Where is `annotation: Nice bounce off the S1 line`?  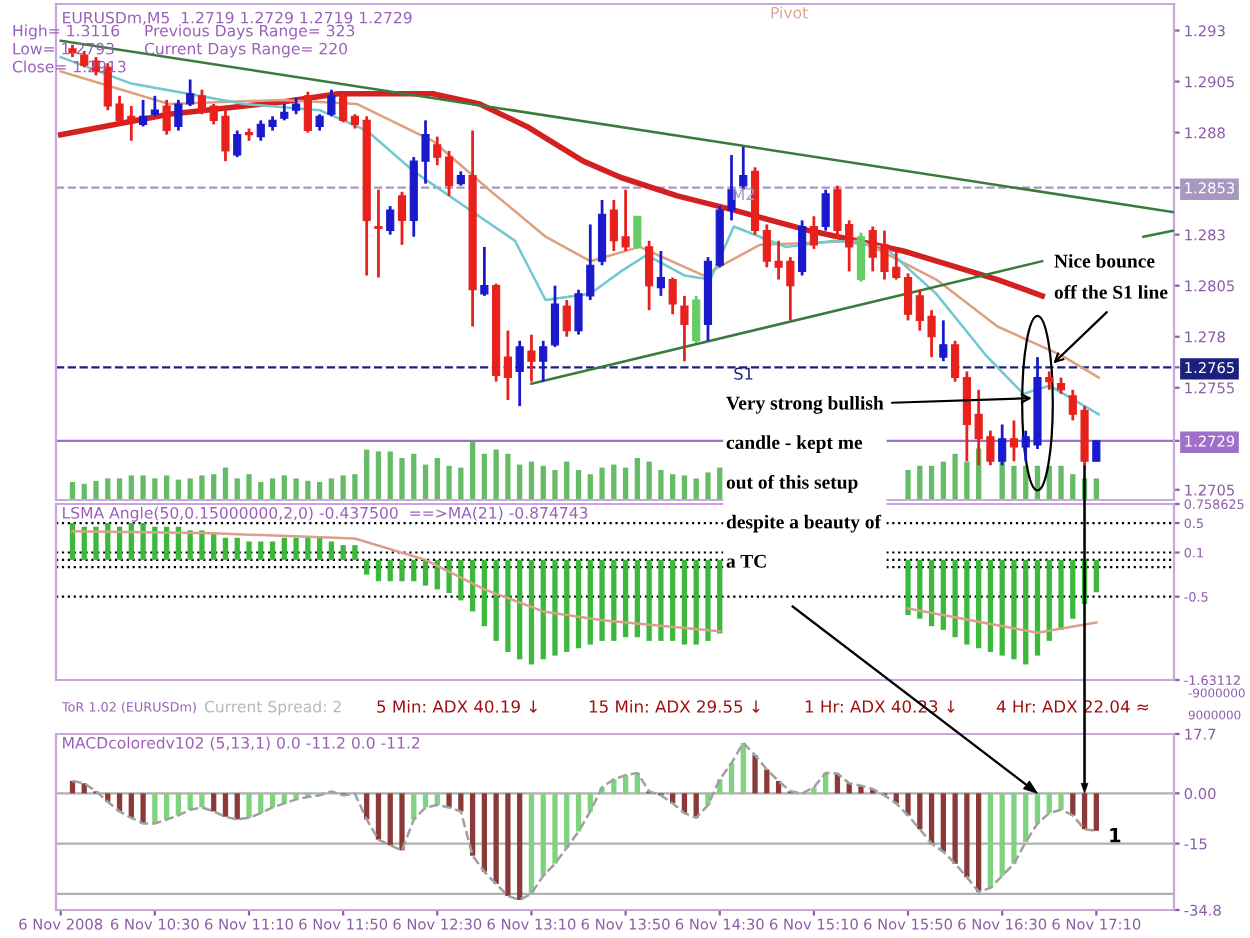 annotation: Nice bounce off the S1 line is located at coordinates (1111, 276).